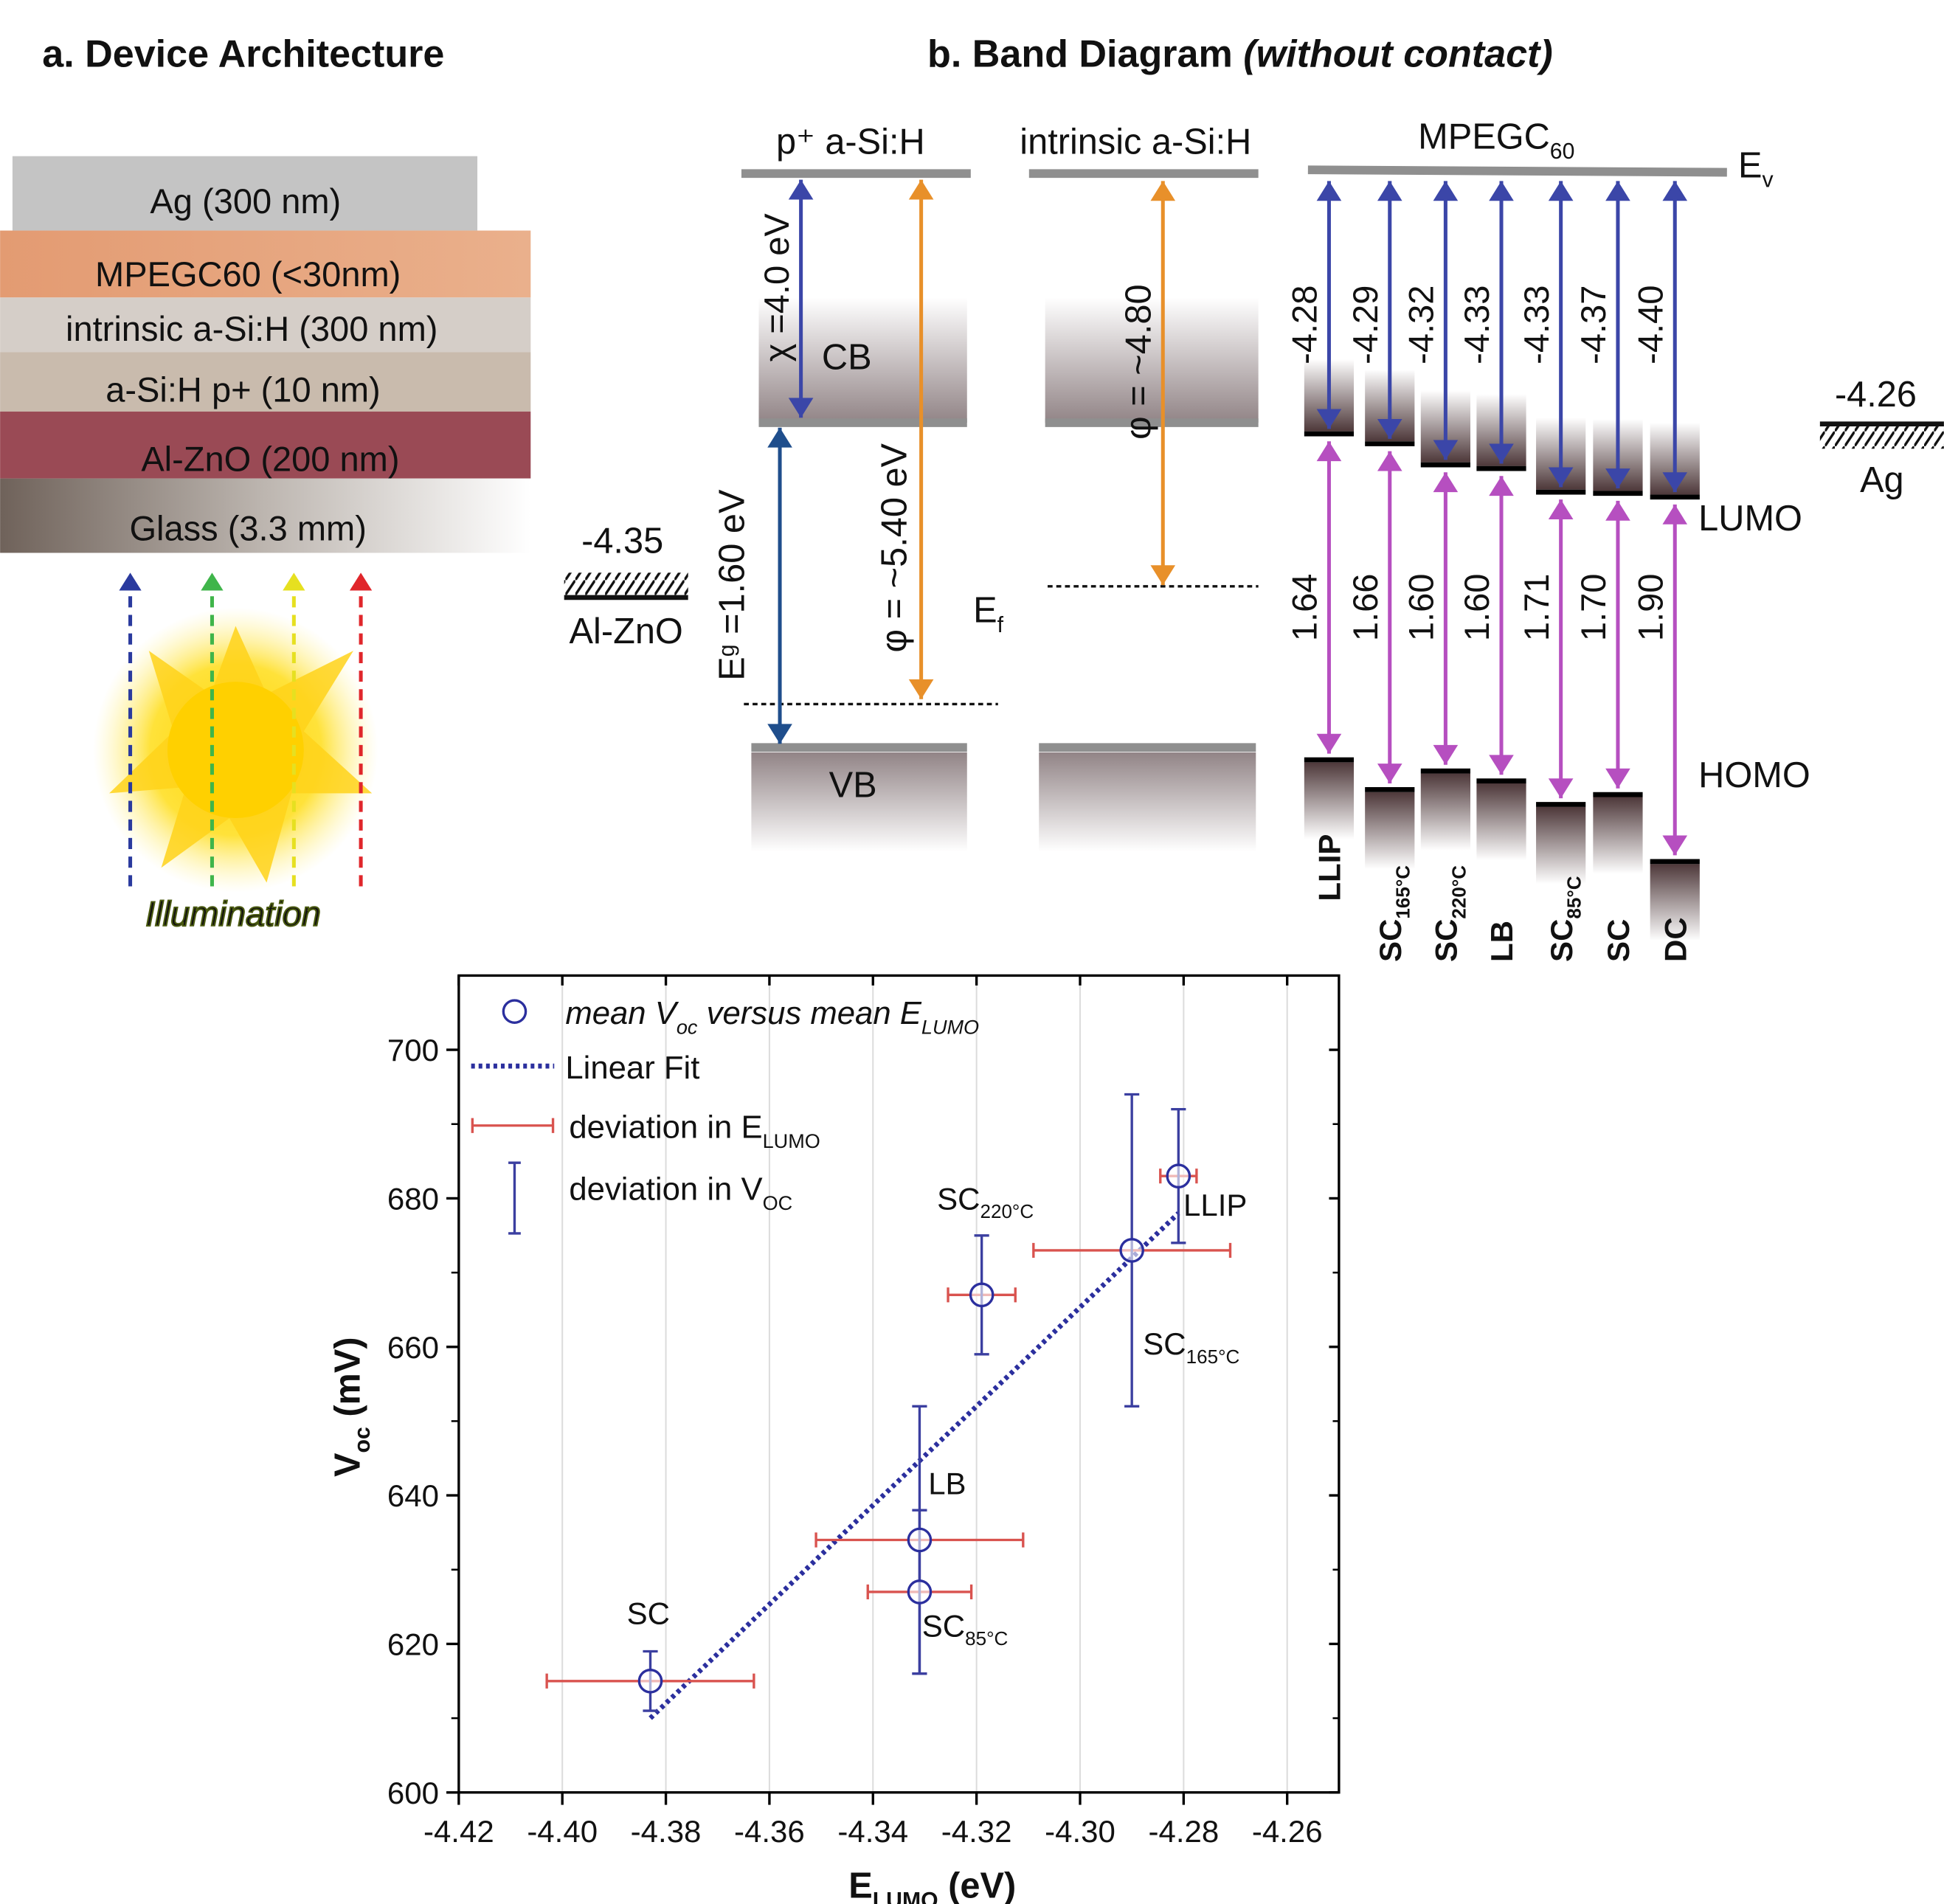  I want to click on y-tick-label: 680, so click(413, 1199).